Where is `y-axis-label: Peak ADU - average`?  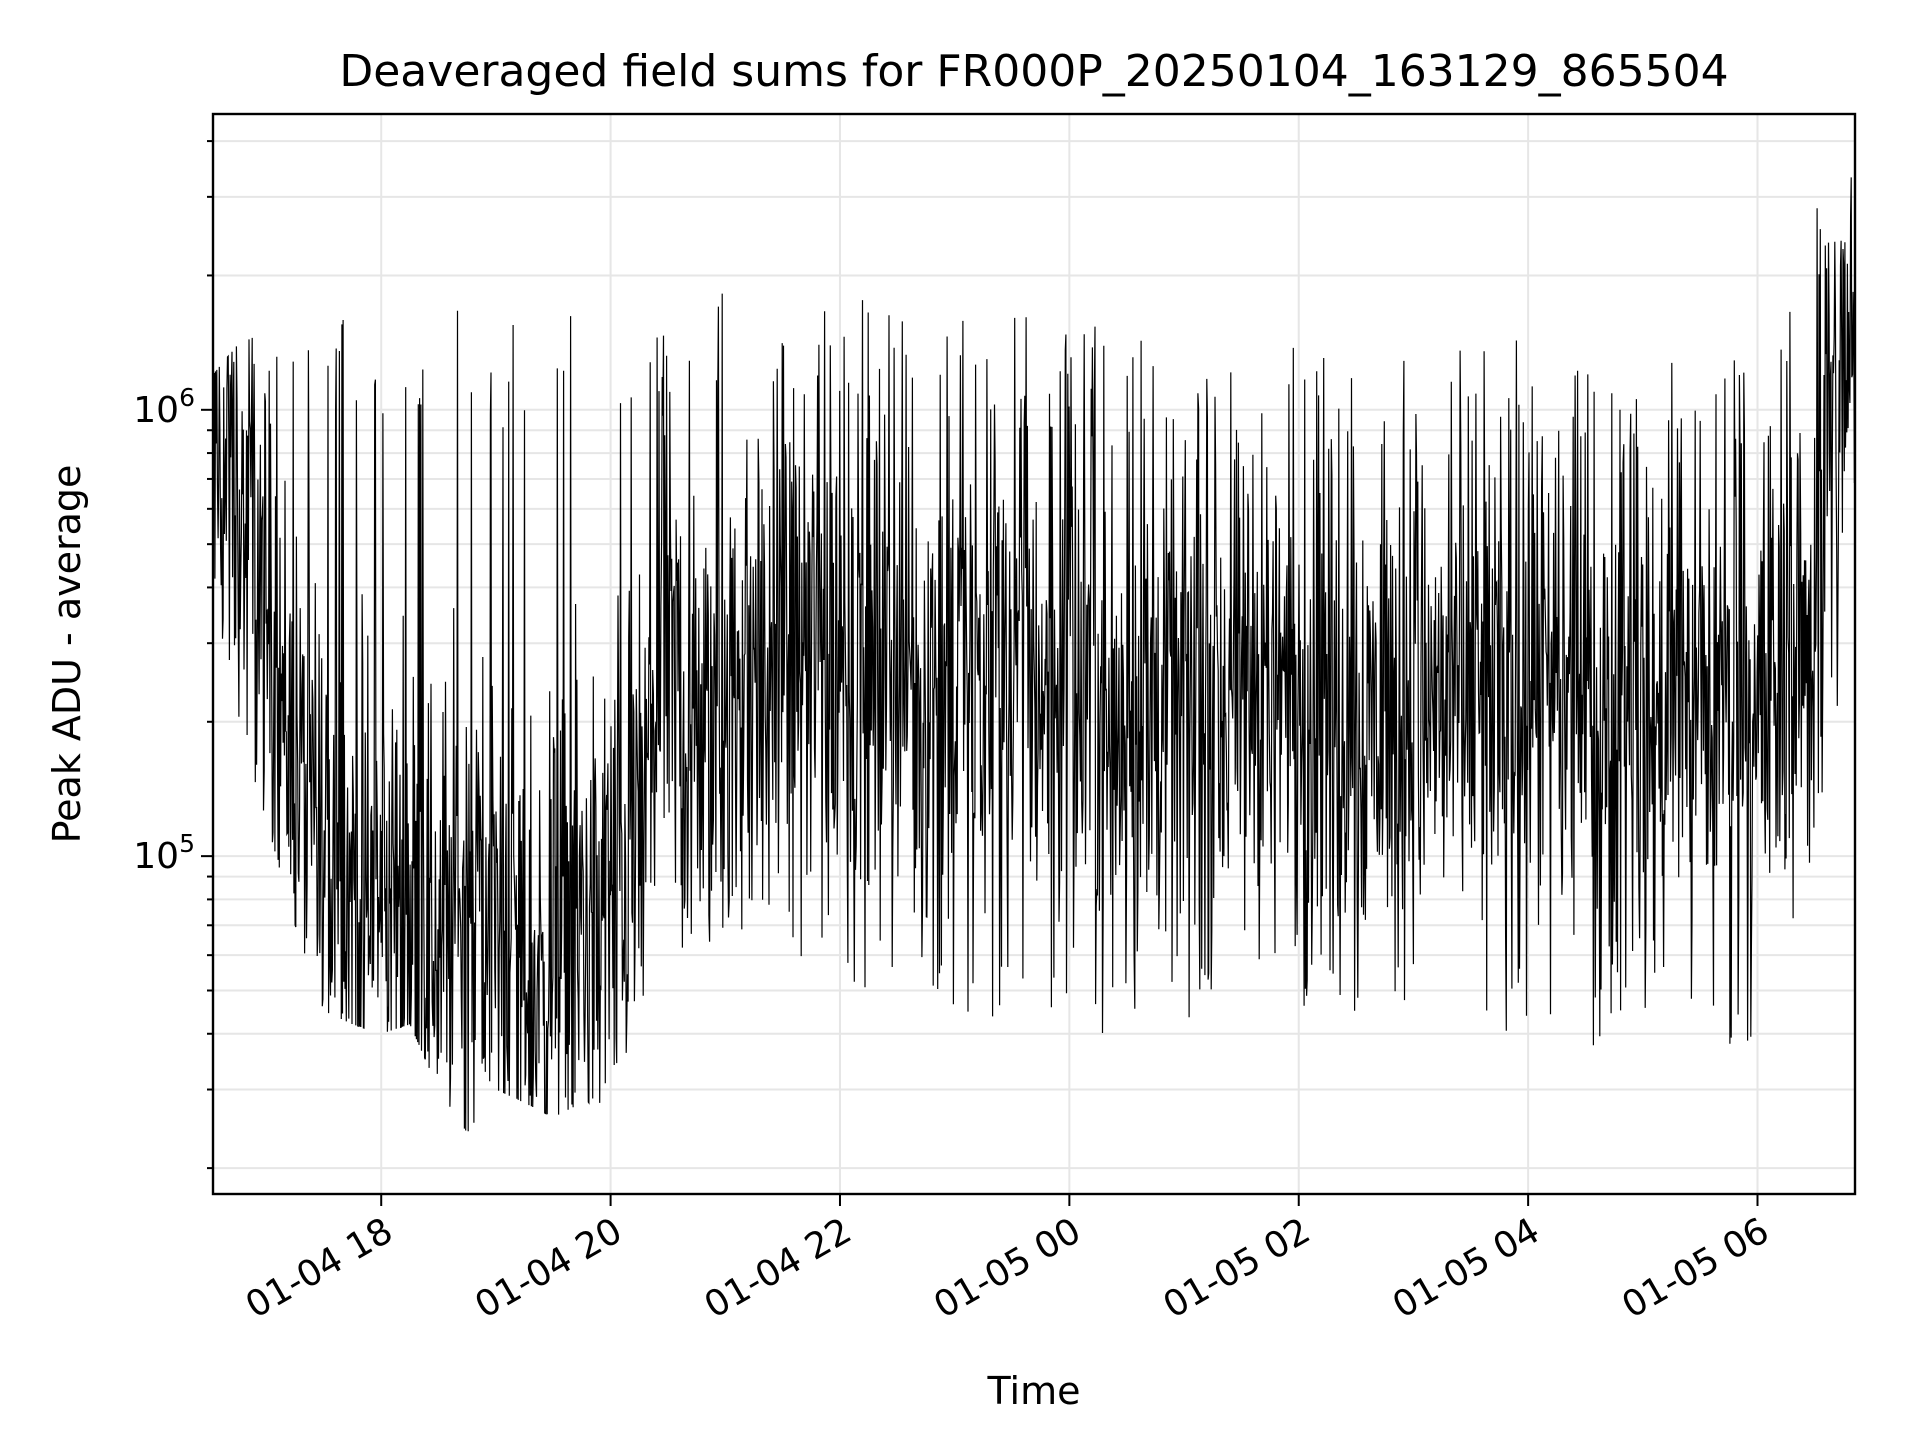 y-axis-label: Peak ADU - average is located at coordinates (67, 654).